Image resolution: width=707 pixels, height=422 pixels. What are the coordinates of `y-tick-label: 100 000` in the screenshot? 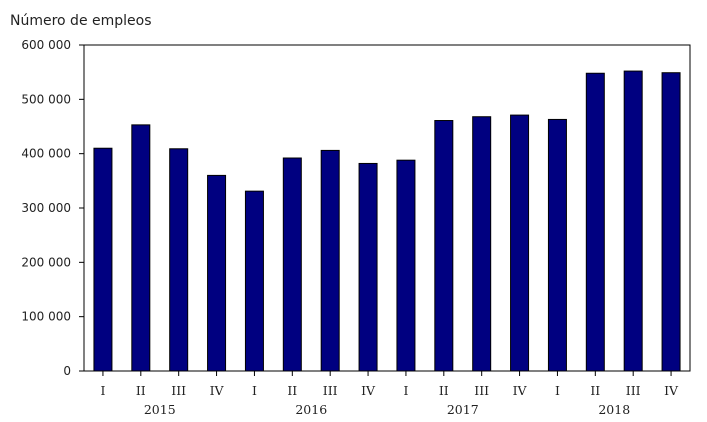 It's located at (46, 317).